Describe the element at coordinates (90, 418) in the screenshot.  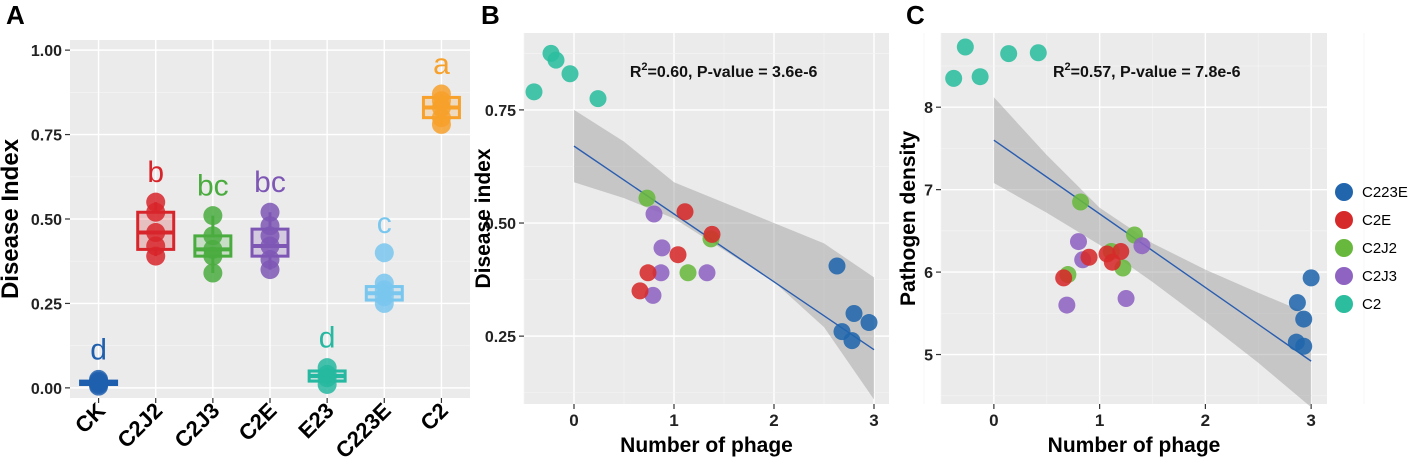
I see `x-category-label: CK` at that location.